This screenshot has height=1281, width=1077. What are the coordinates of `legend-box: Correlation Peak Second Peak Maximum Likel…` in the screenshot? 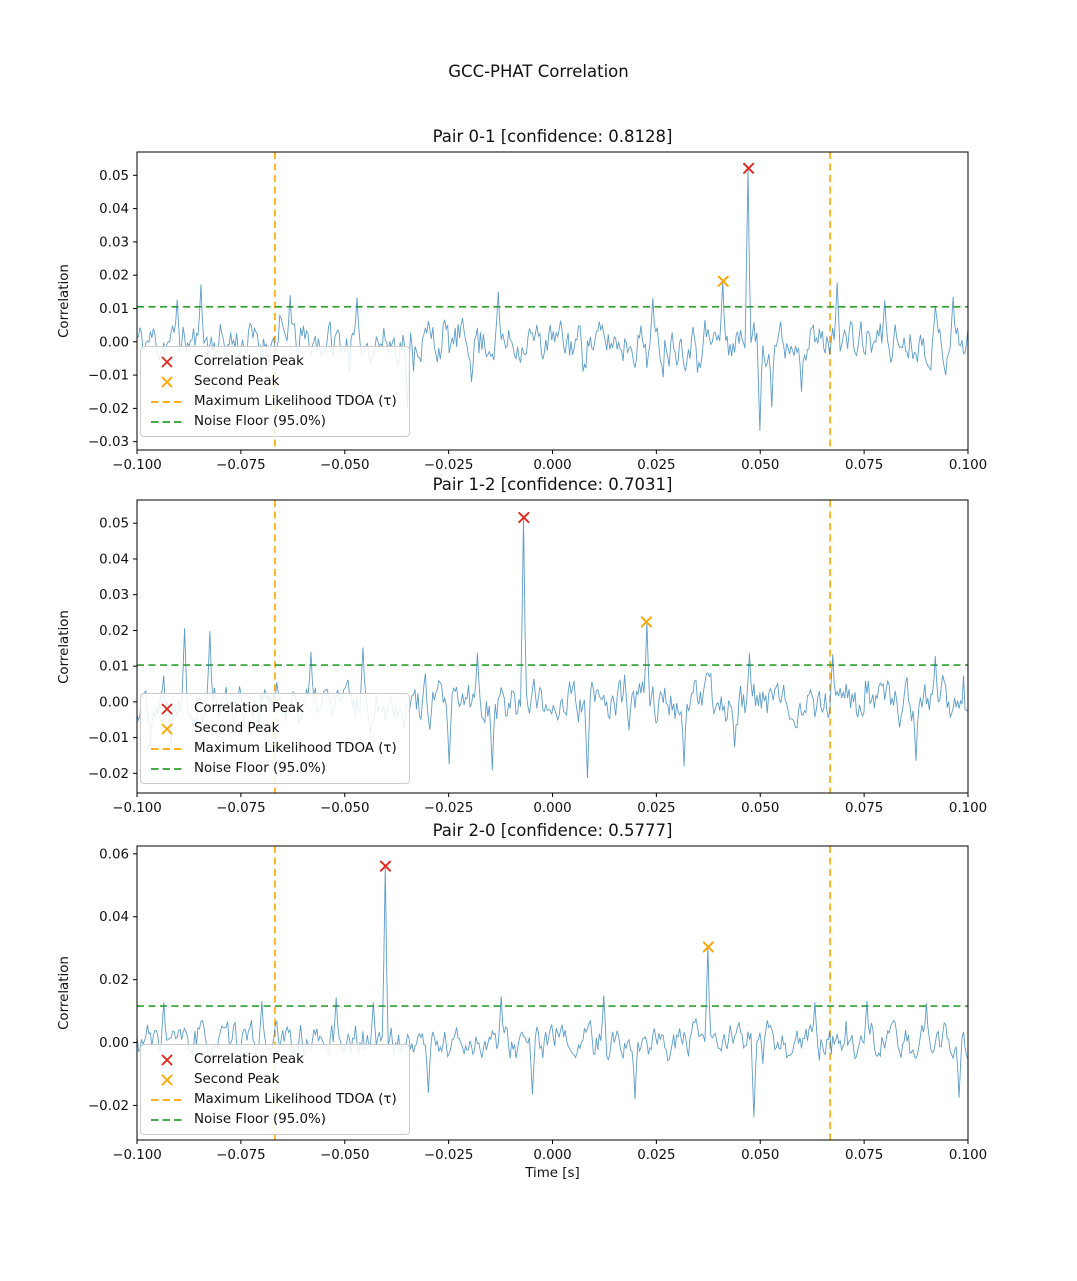 It's located at (275, 391).